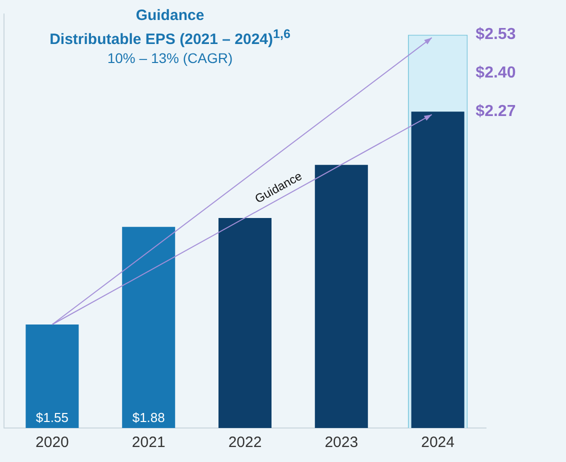 The width and height of the screenshot is (566, 462). What do you see at coordinates (341, 443) in the screenshot?
I see `x-tick-label: 2023` at bounding box center [341, 443].